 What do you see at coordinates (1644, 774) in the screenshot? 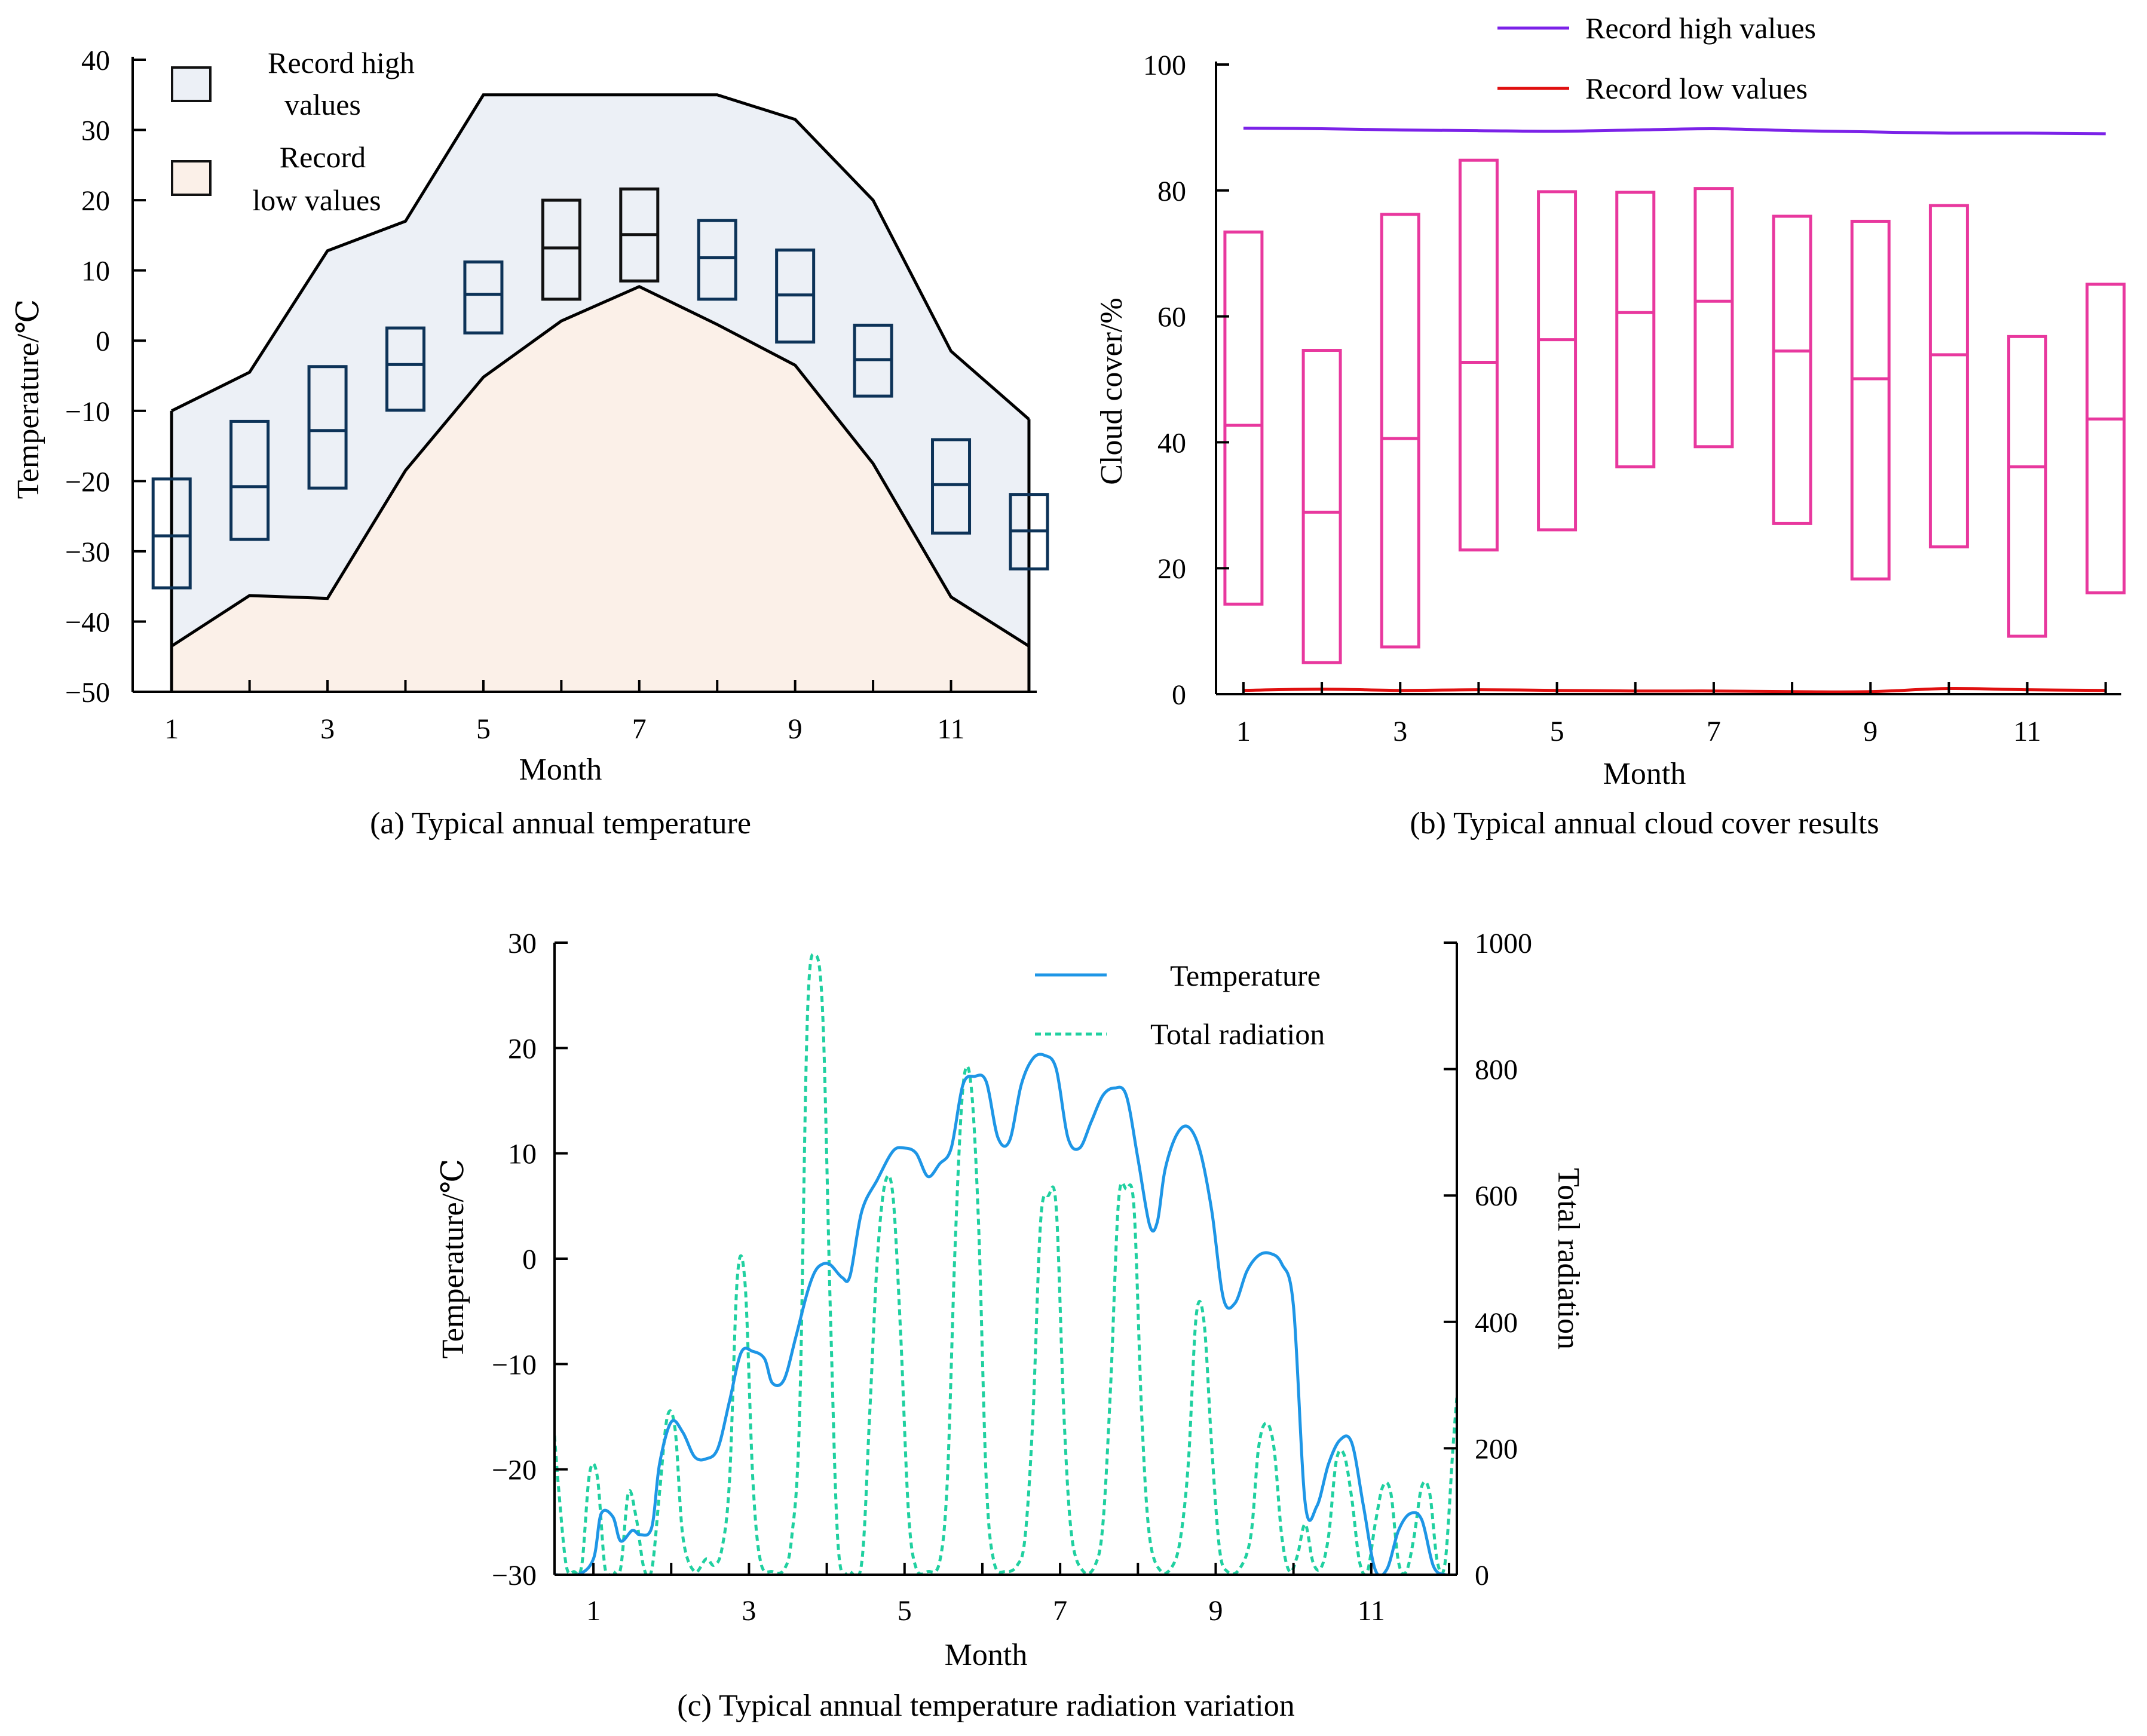
I see `panel-b-x-axis-title: Month` at bounding box center [1644, 774].